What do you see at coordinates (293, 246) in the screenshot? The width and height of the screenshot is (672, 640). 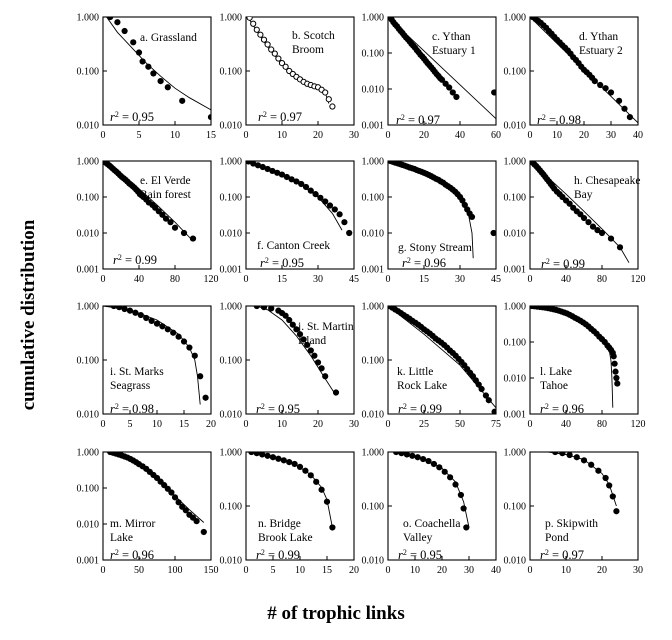 I see `panel-f-label-line: f. Canton Creek` at bounding box center [293, 246].